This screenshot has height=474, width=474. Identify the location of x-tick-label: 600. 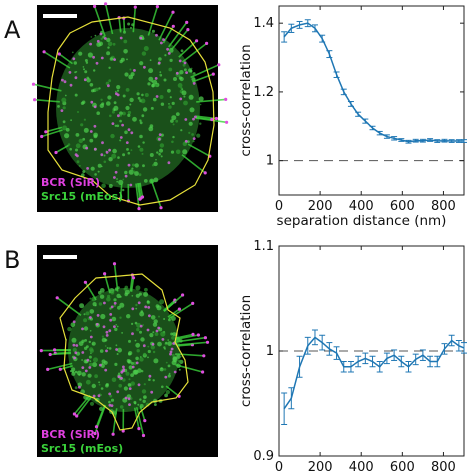
(402, 206).